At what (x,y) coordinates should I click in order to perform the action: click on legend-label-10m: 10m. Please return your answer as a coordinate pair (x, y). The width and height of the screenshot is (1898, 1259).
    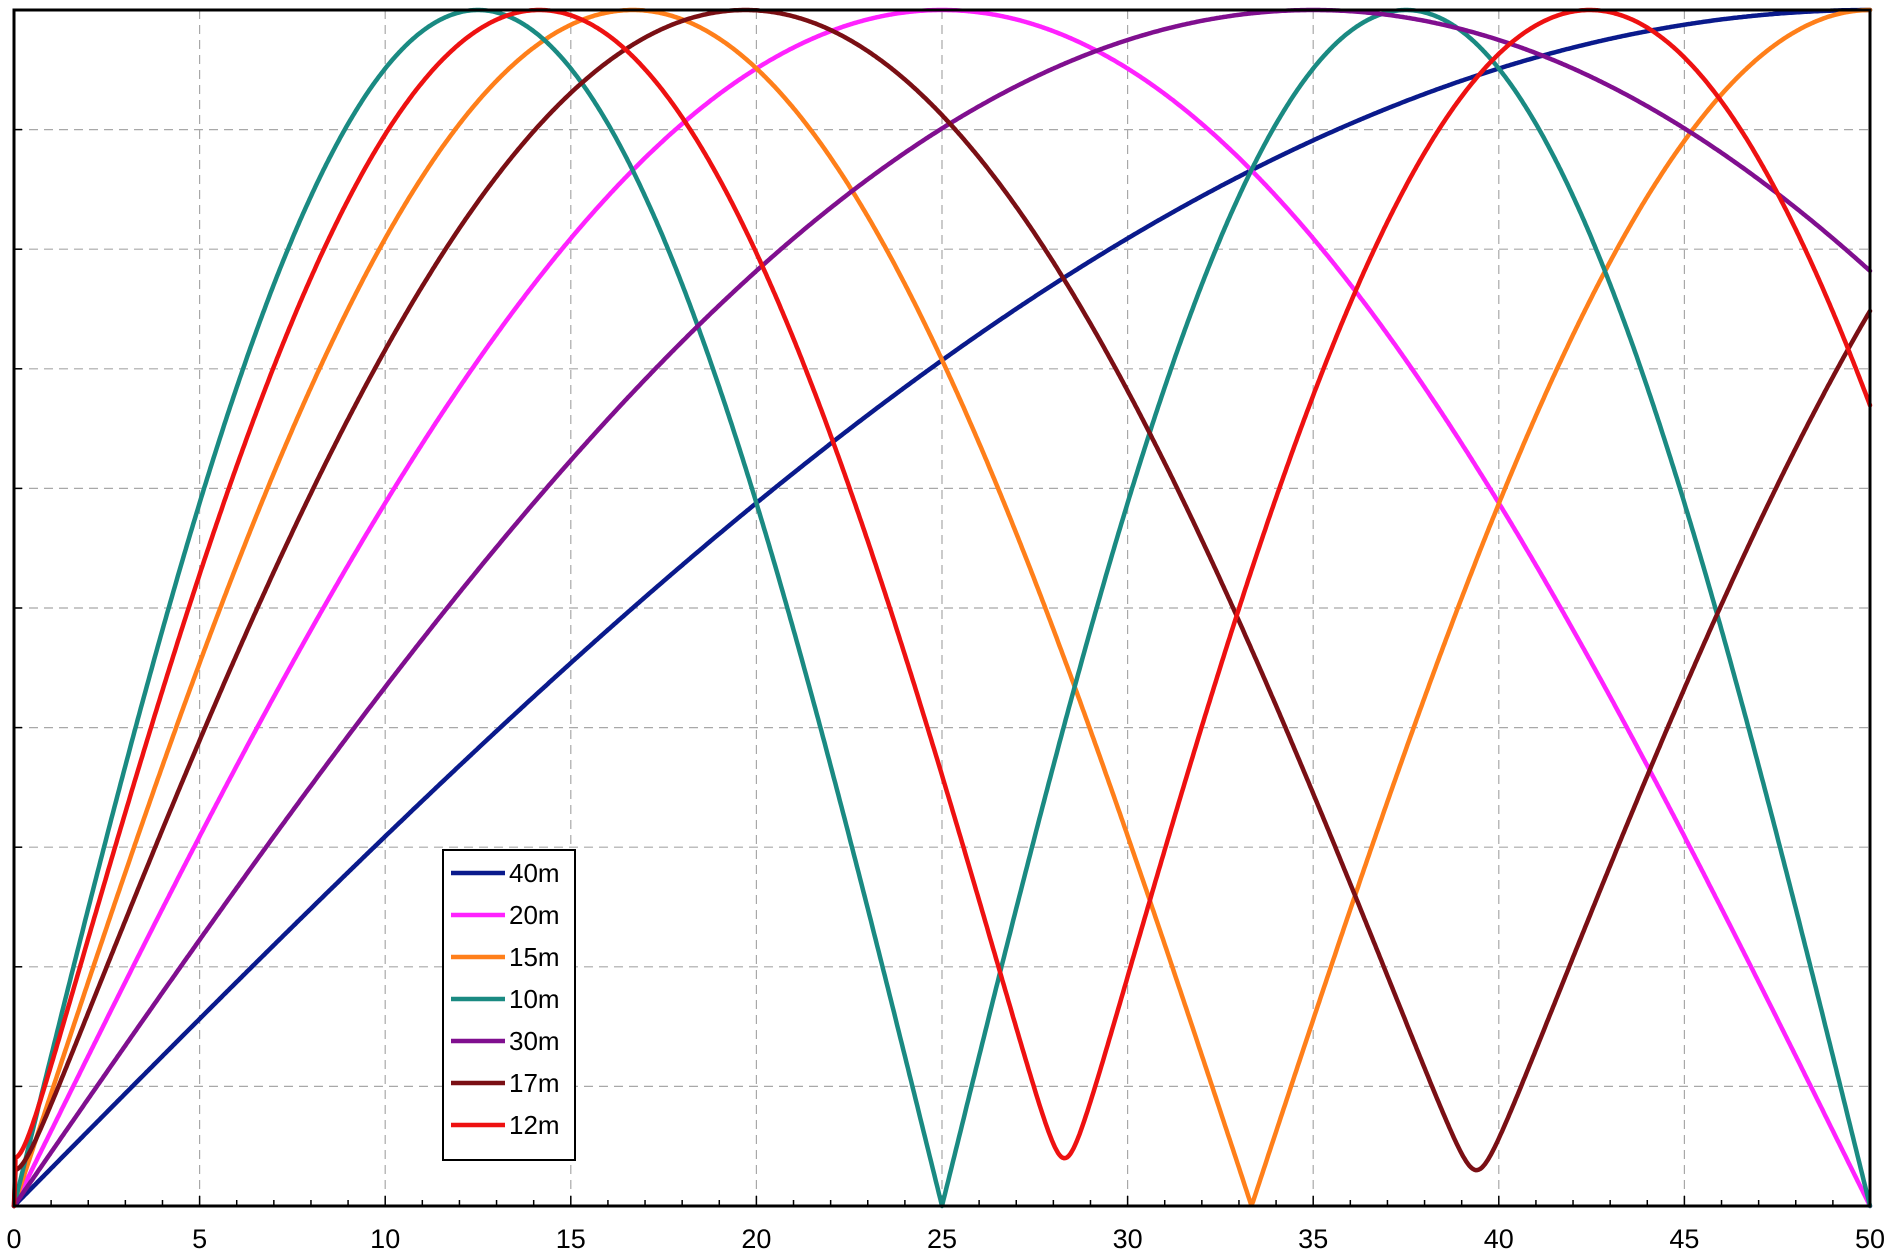
    Looking at the image, I should click on (534, 999).